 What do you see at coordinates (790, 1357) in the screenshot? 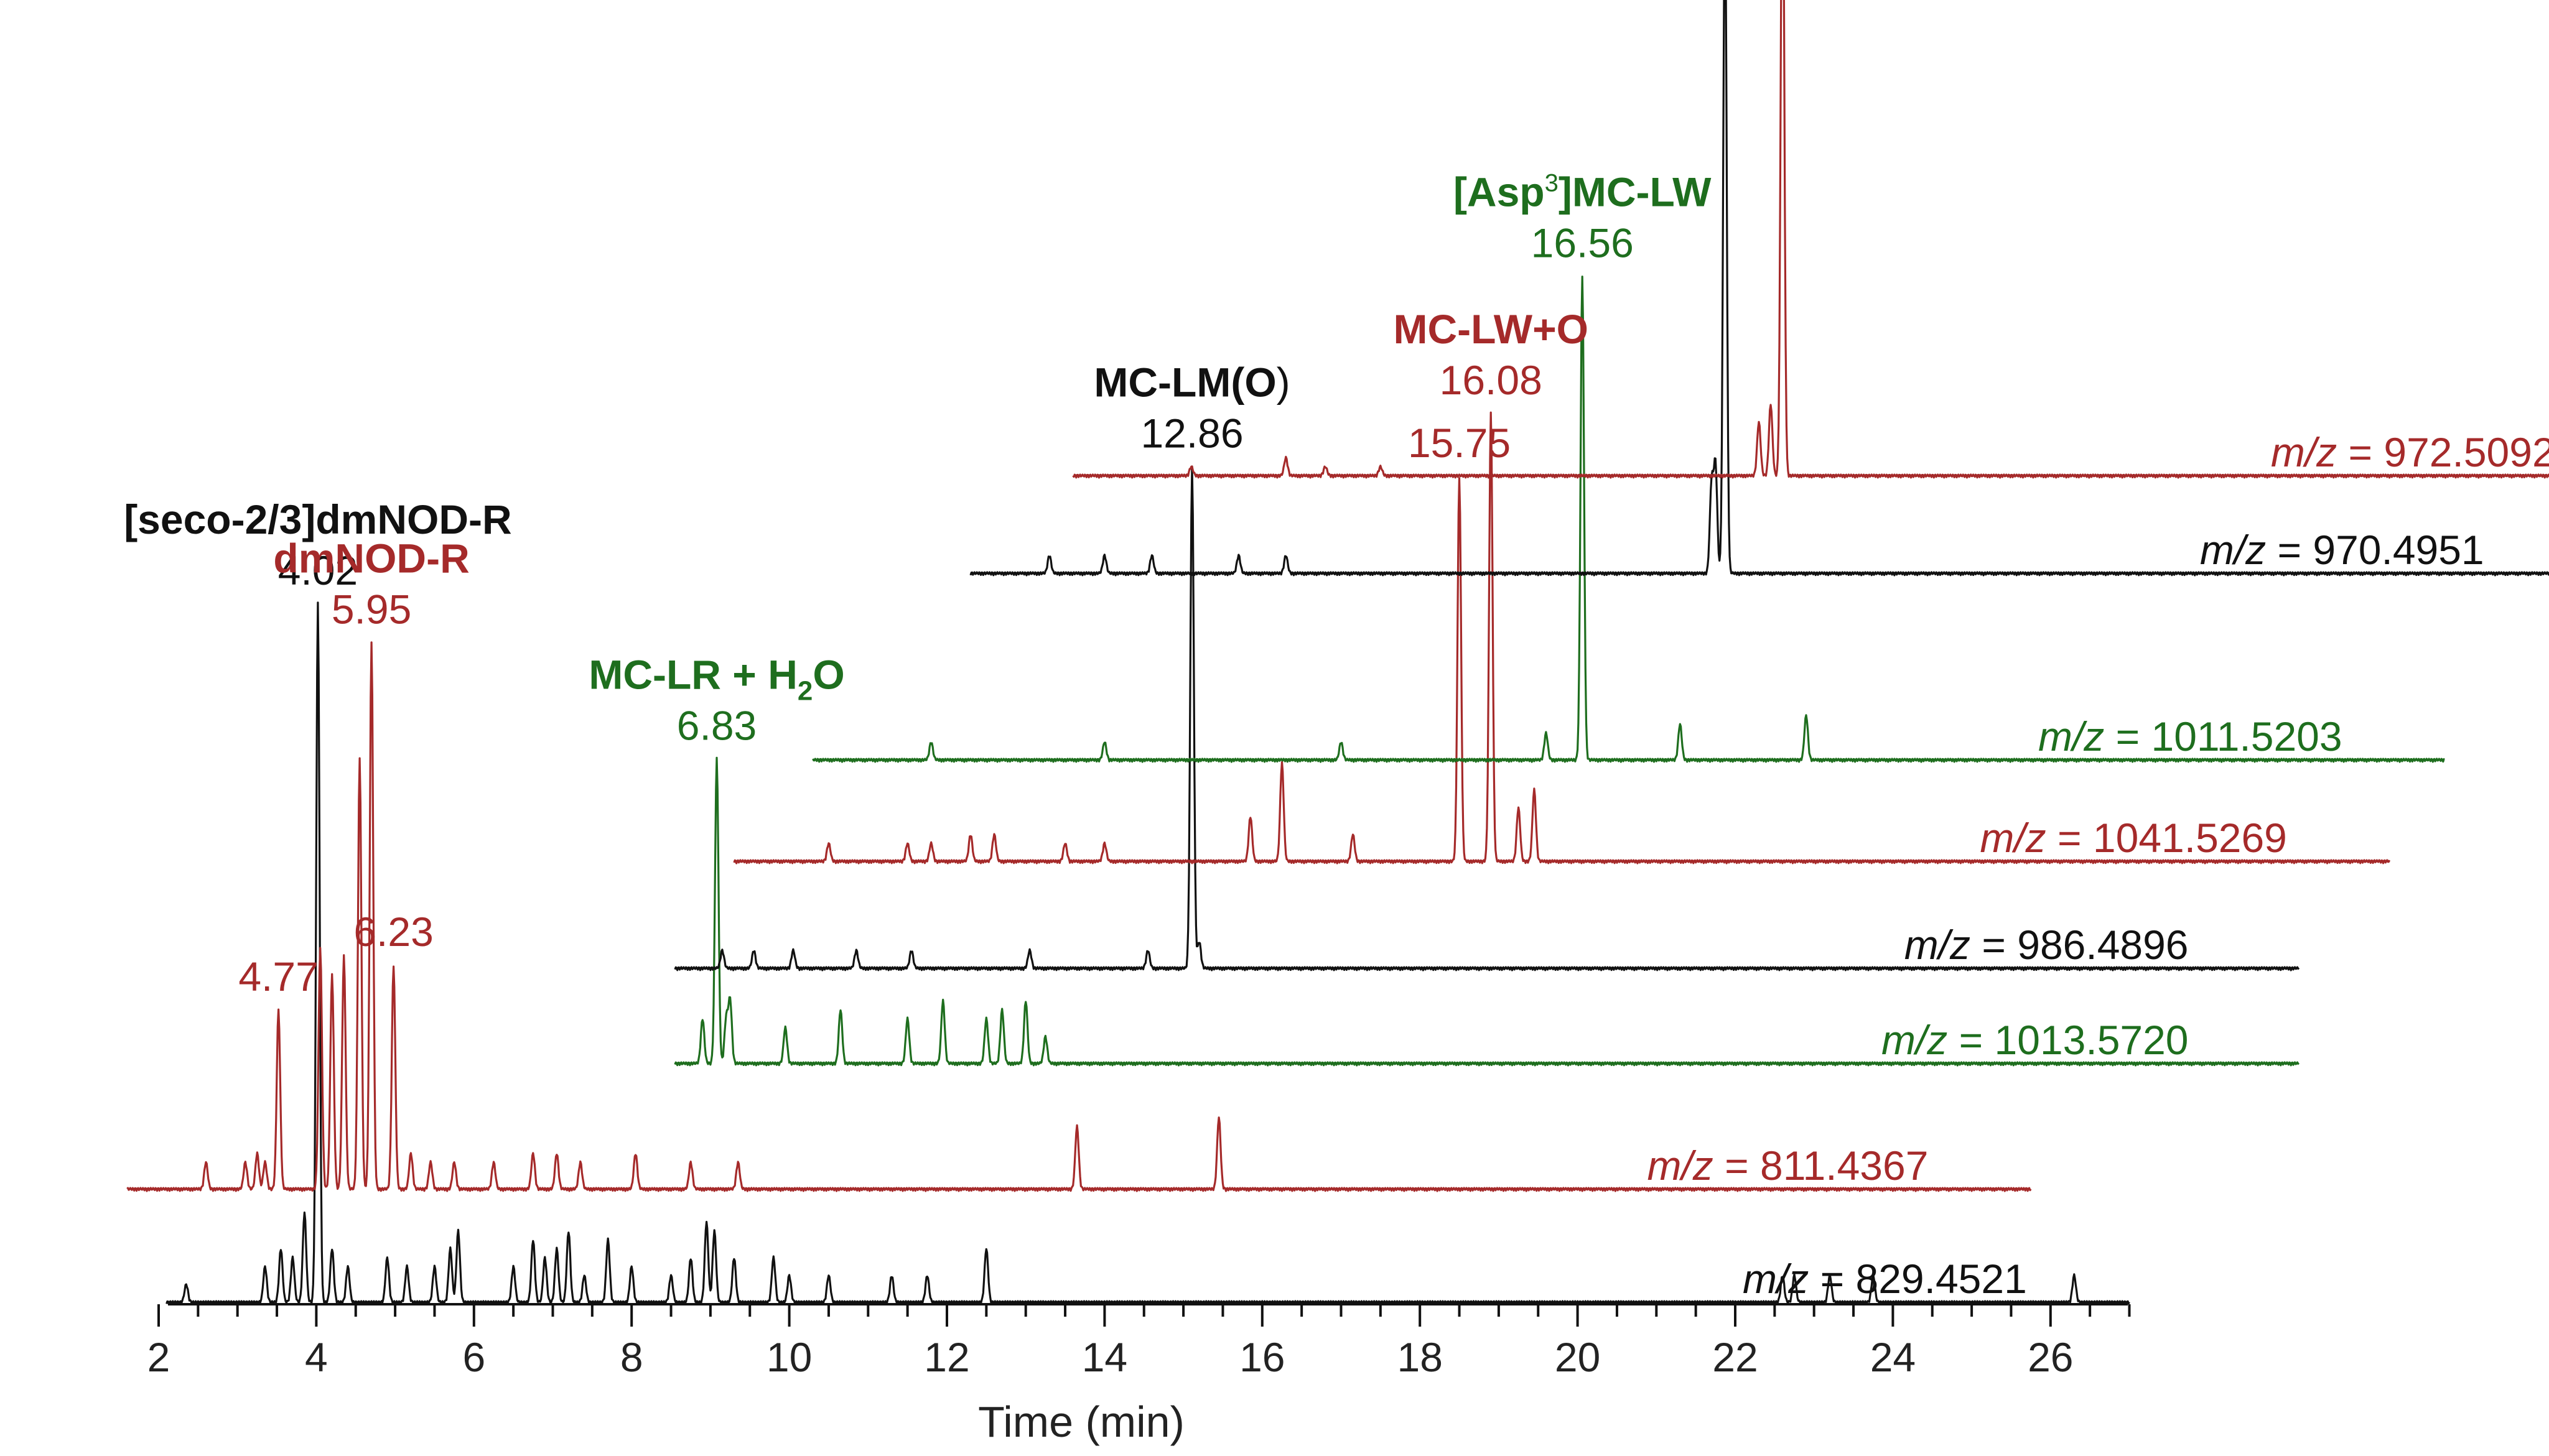
I see `x-tick-label: 10` at bounding box center [790, 1357].